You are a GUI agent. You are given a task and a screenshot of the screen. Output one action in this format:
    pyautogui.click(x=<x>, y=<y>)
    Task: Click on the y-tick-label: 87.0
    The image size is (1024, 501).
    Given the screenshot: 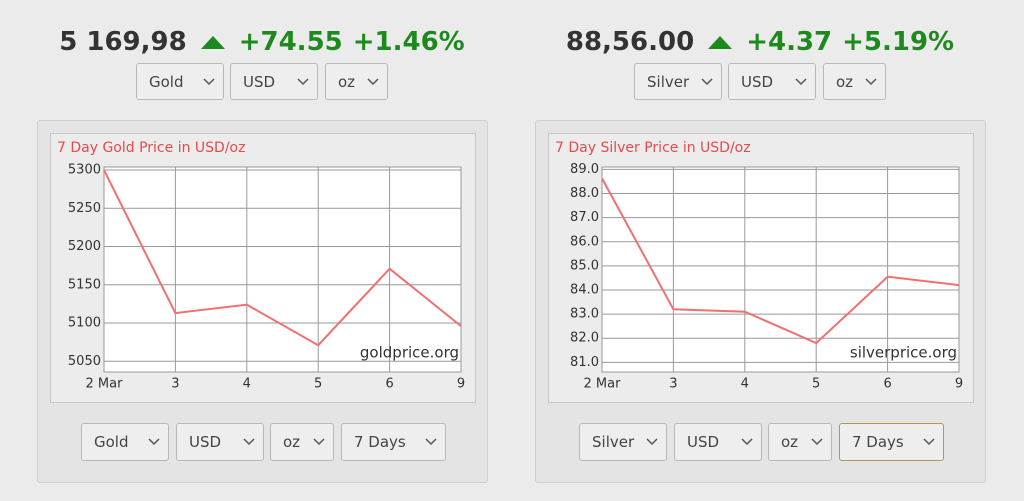 What is the action you would take?
    pyautogui.click(x=584, y=217)
    